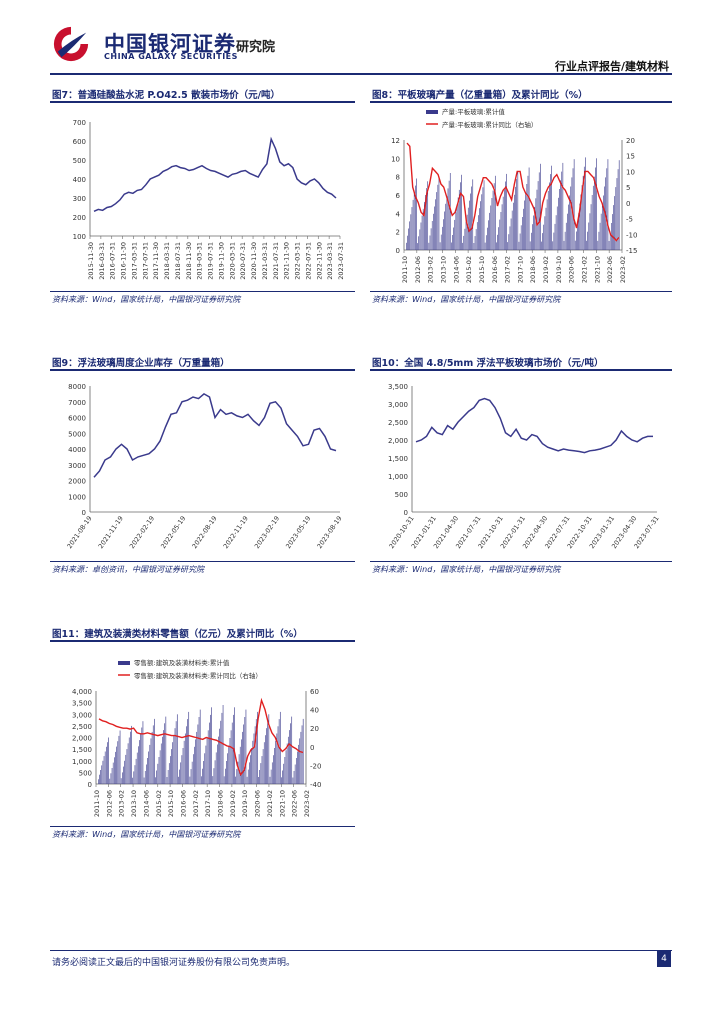  Describe the element at coordinates (482, 269) in the screenshot. I see `fig8-x-tick-label: 2015-10` at that location.